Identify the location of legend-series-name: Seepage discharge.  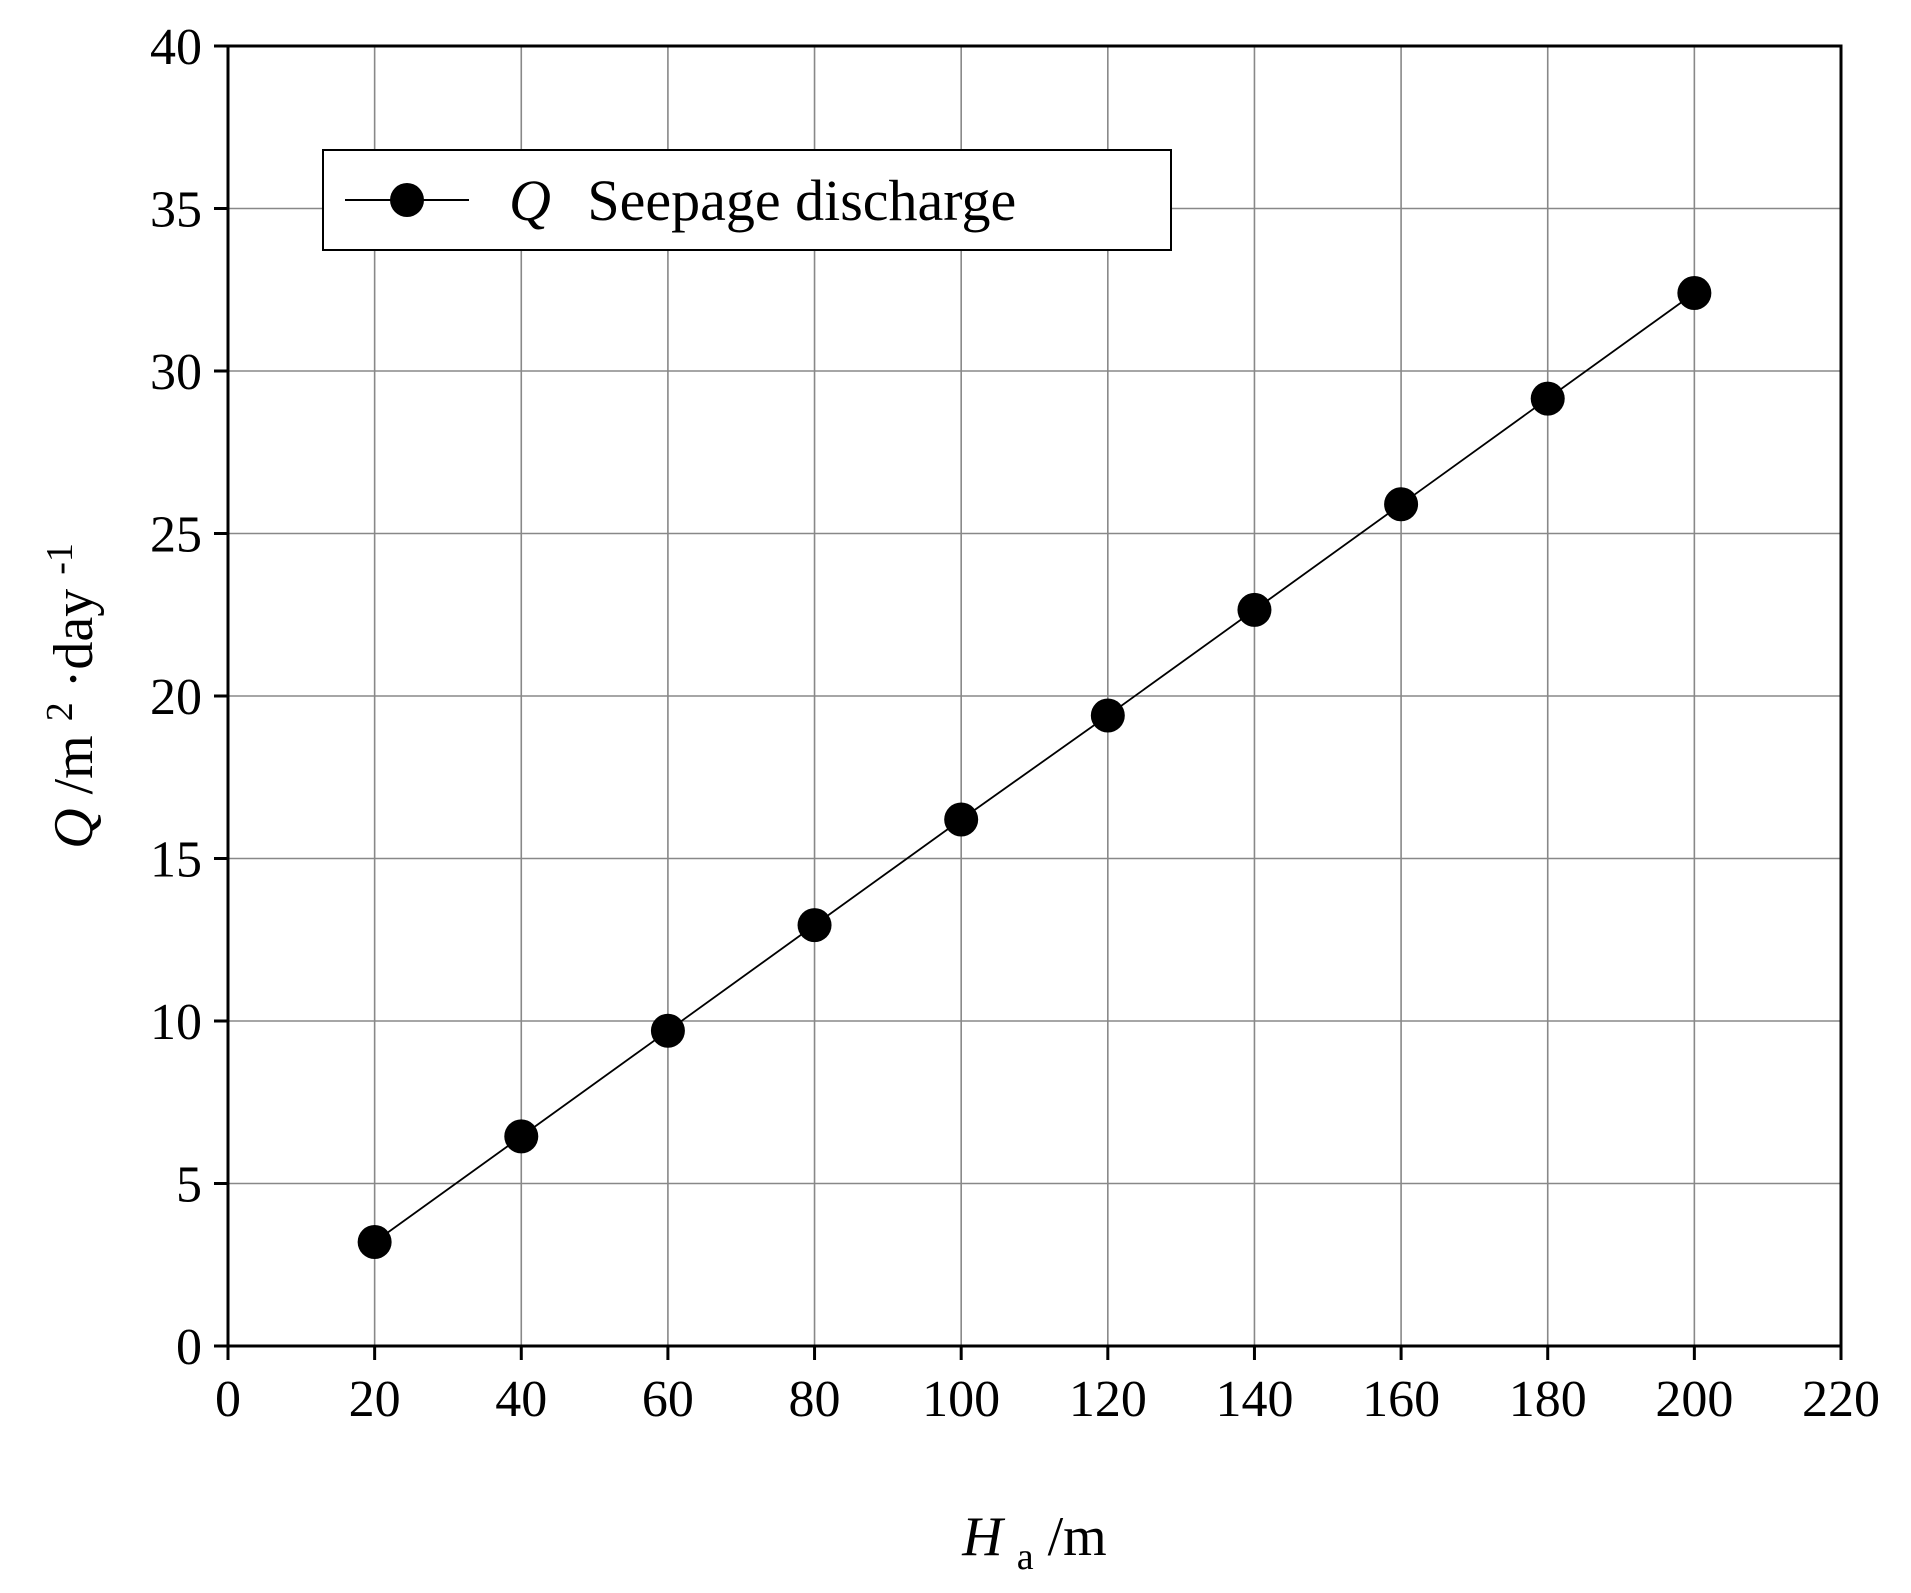
(801, 200).